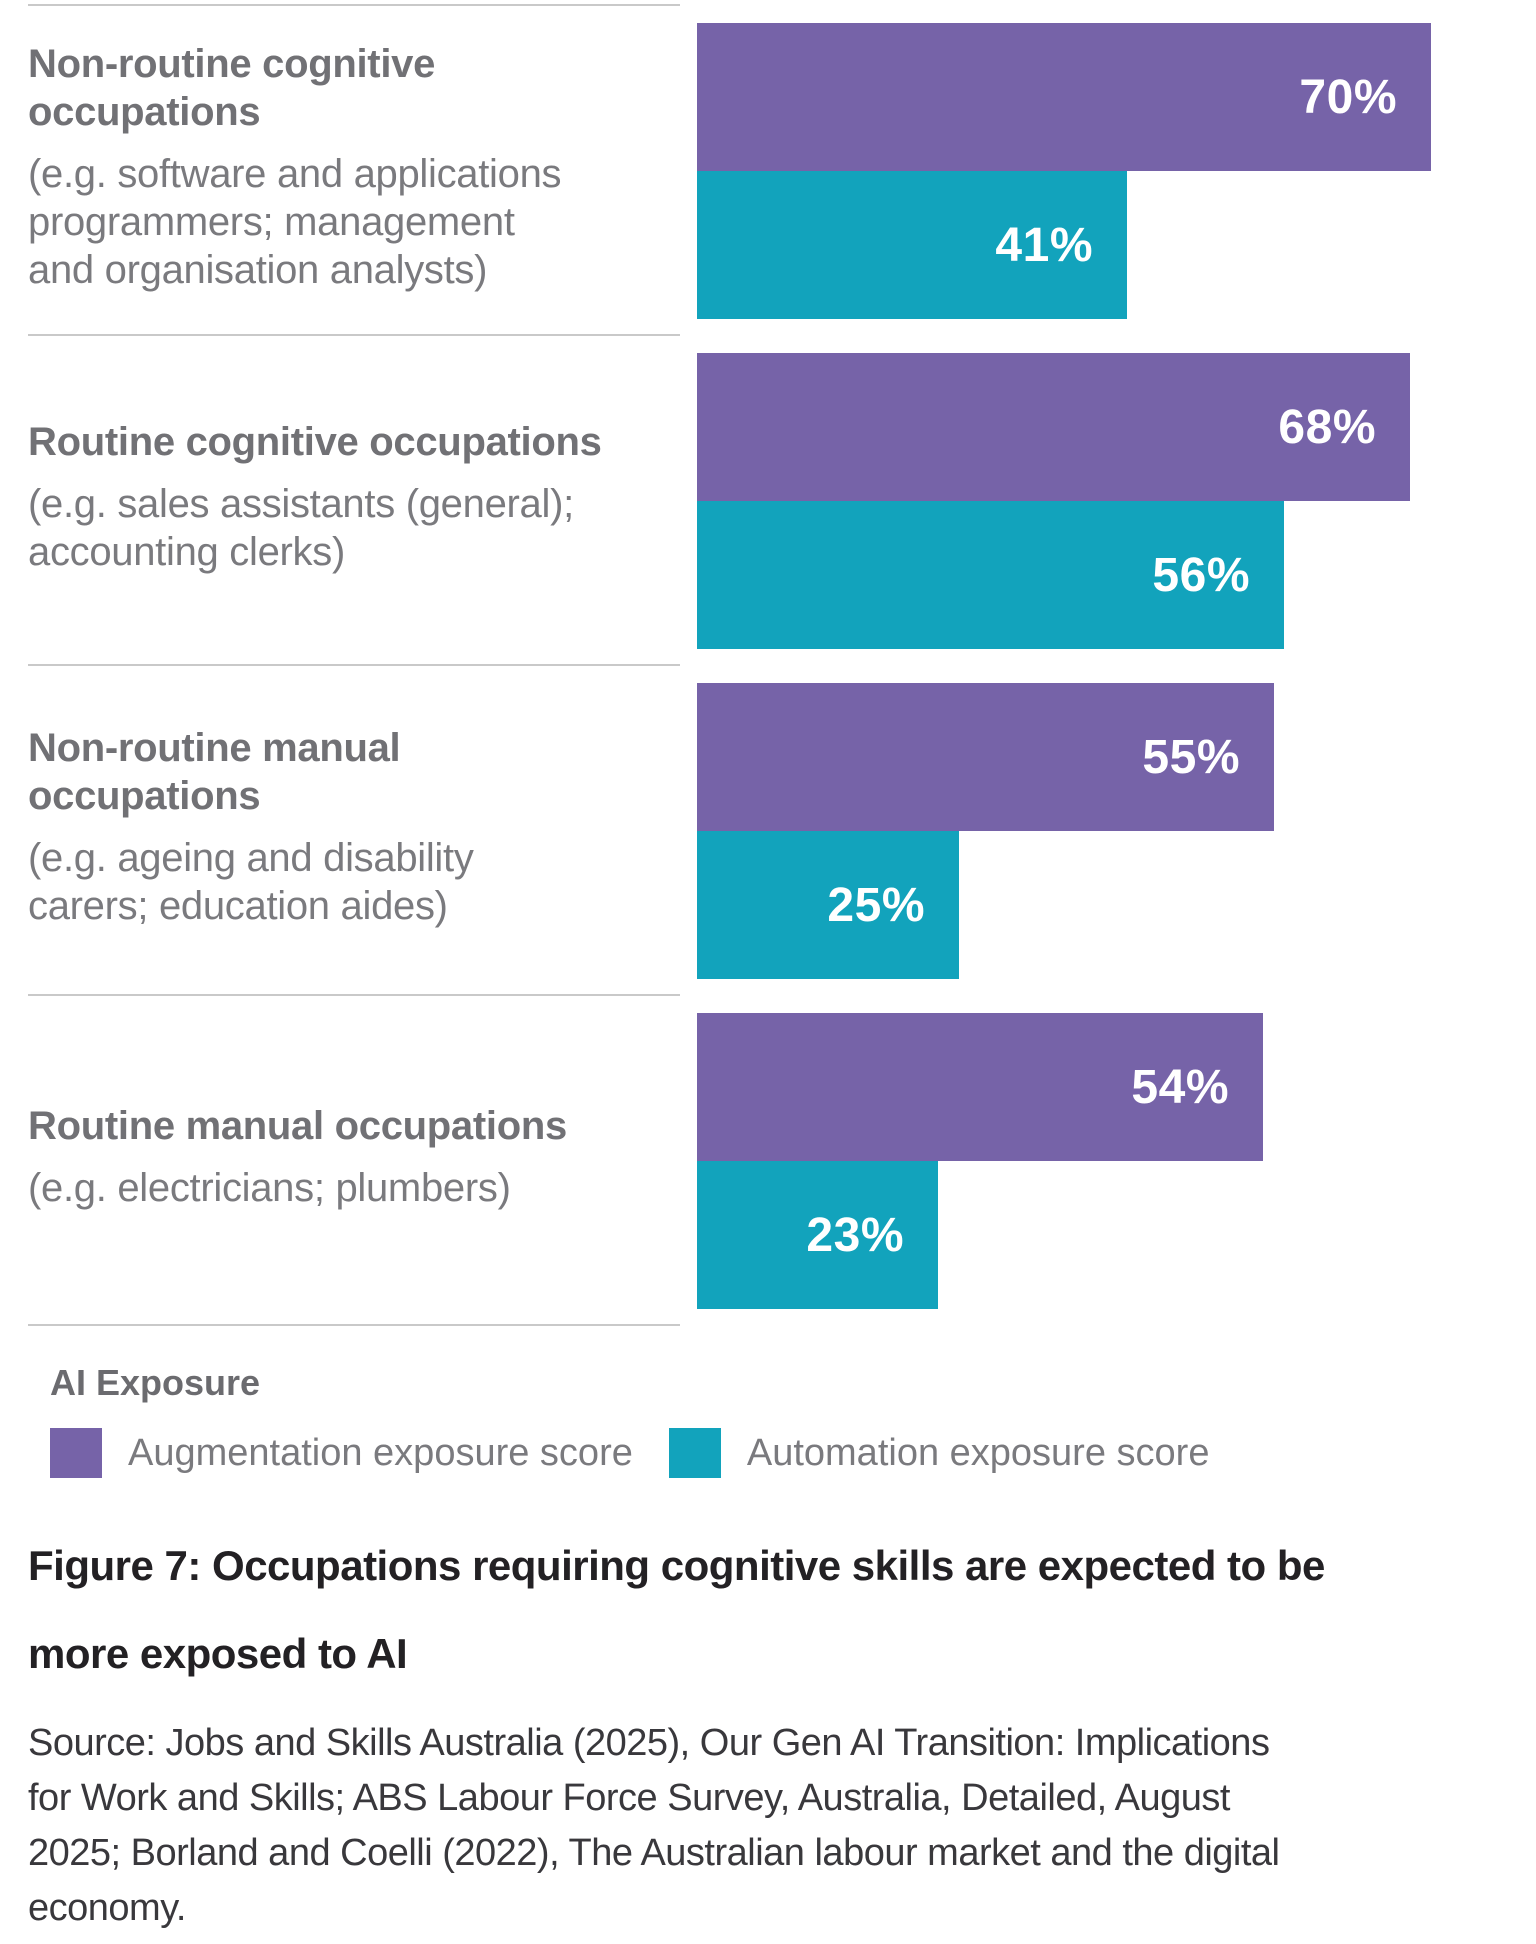 This screenshot has height=1944, width=1536. Describe the element at coordinates (855, 1235) in the screenshot. I see `automation-value-label: 23%` at that location.